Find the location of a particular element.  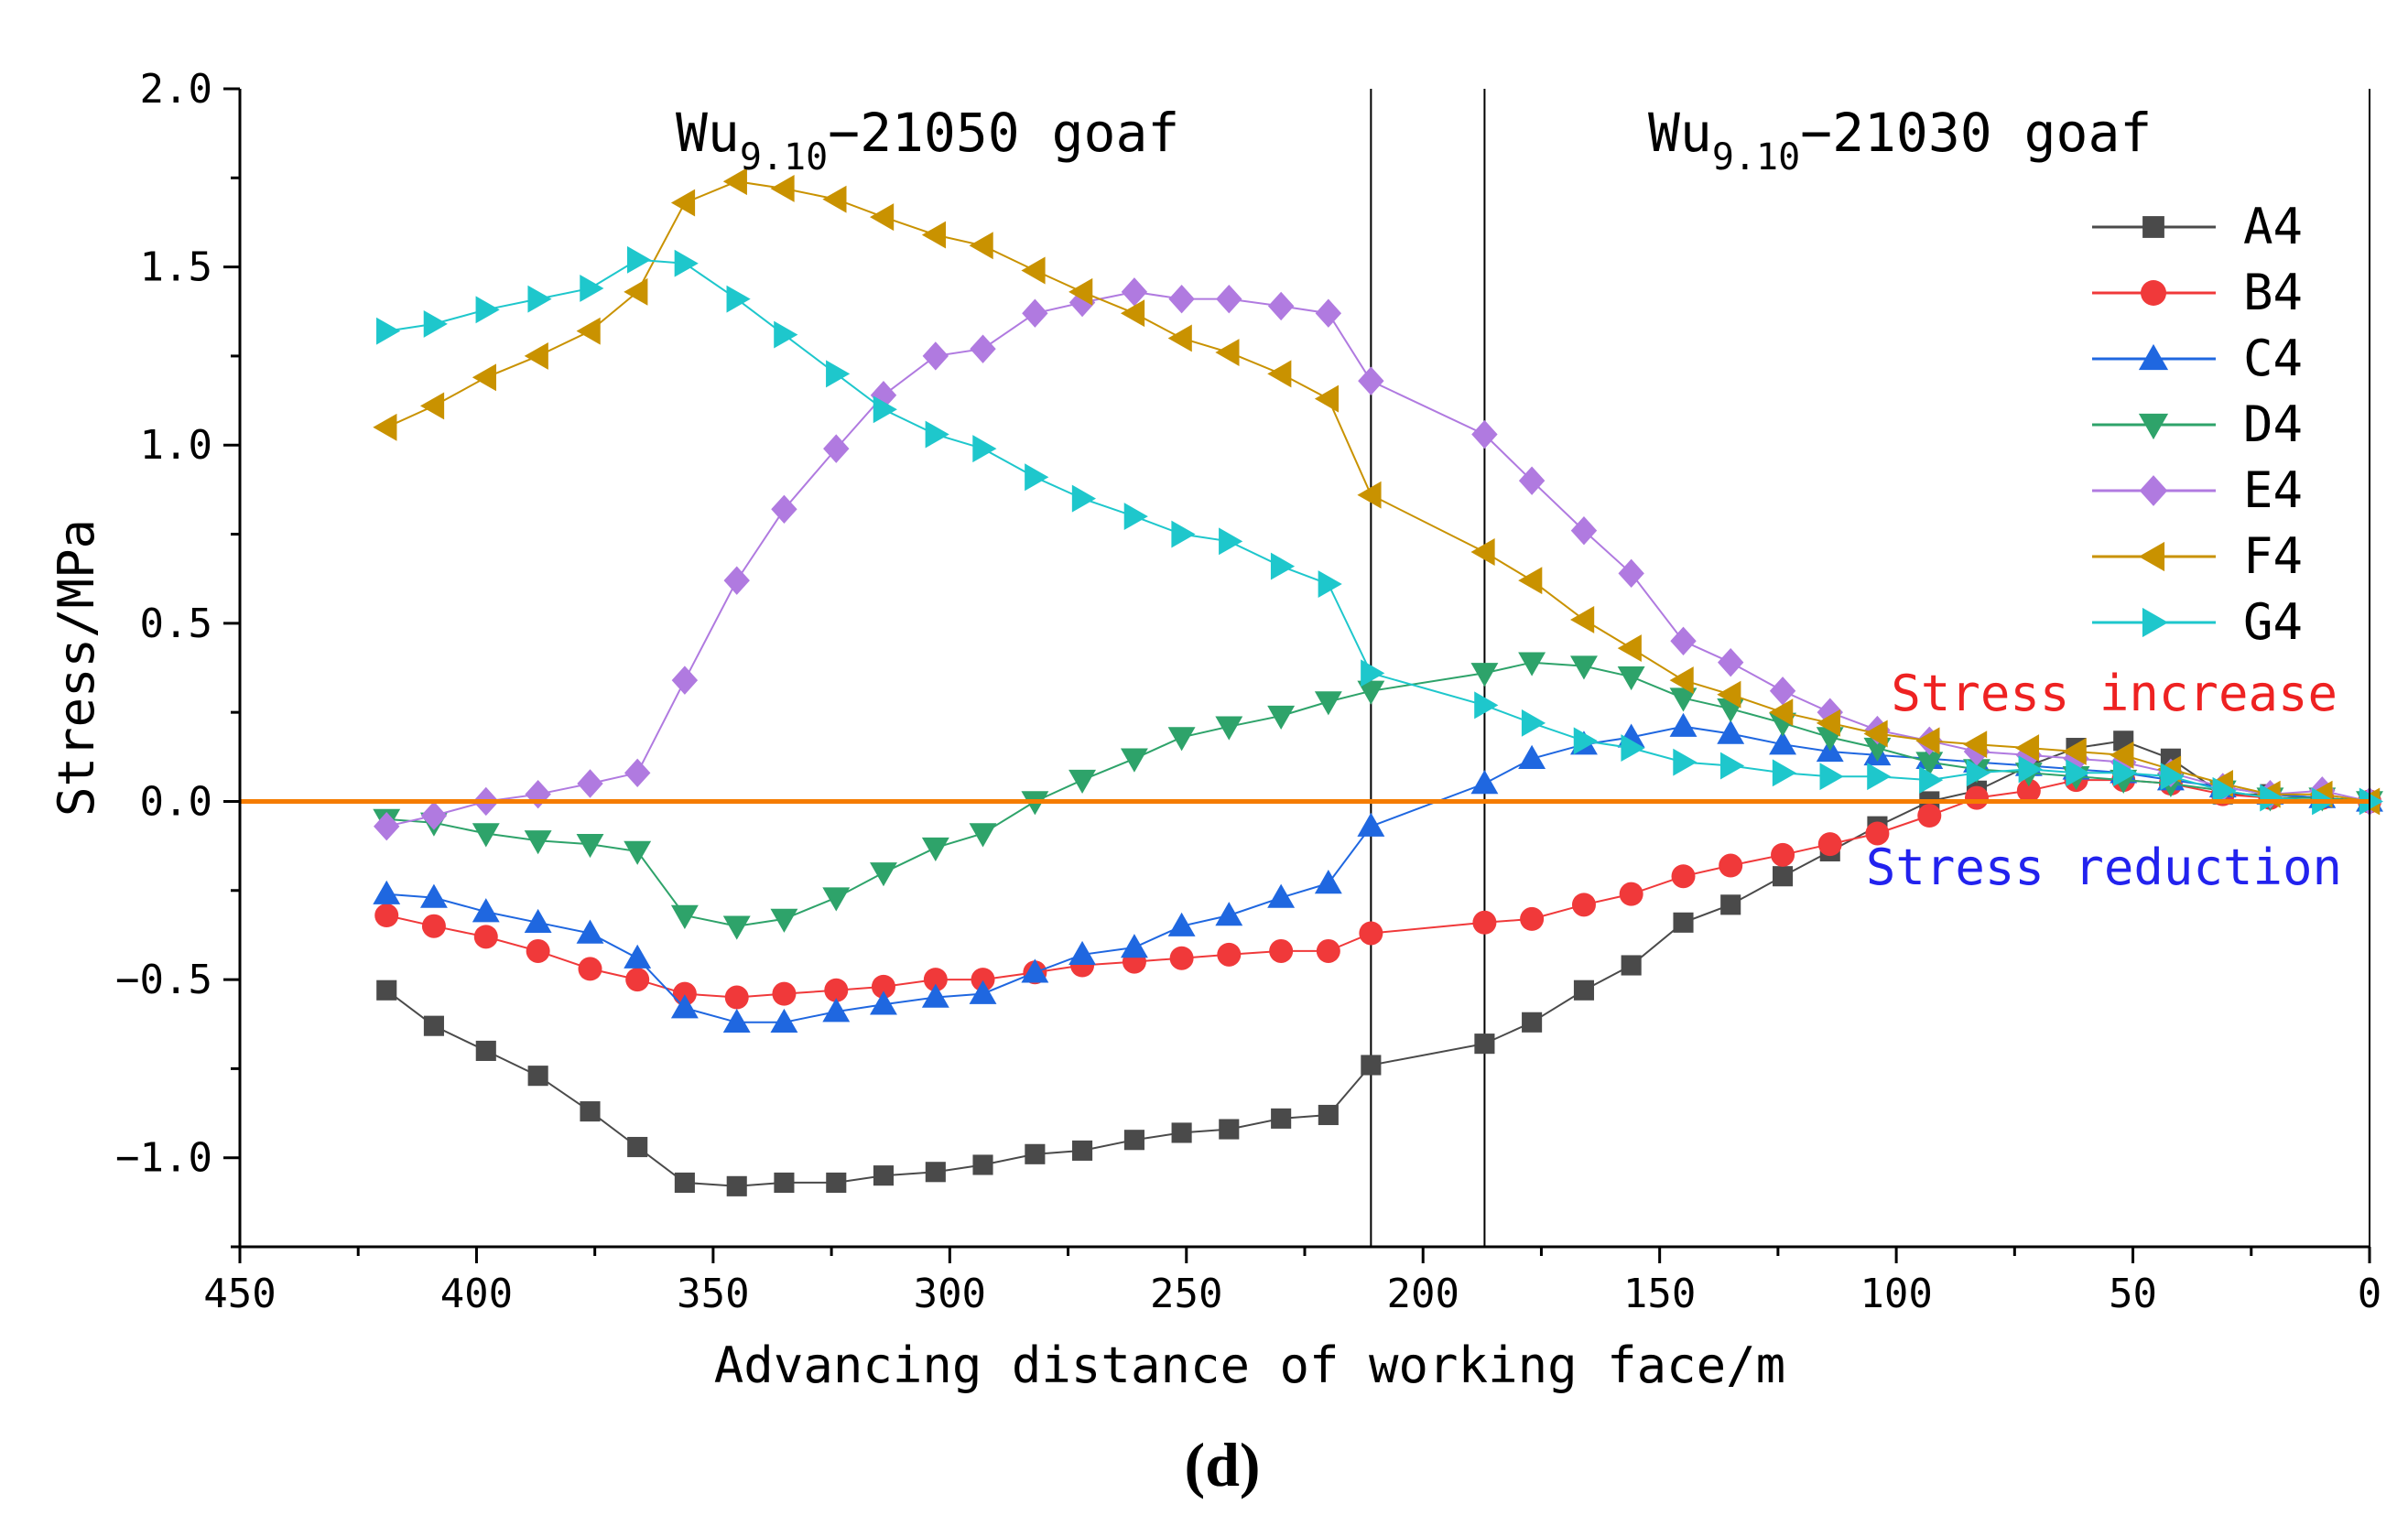

legend-label-a4: A4 is located at coordinates (2273, 226).